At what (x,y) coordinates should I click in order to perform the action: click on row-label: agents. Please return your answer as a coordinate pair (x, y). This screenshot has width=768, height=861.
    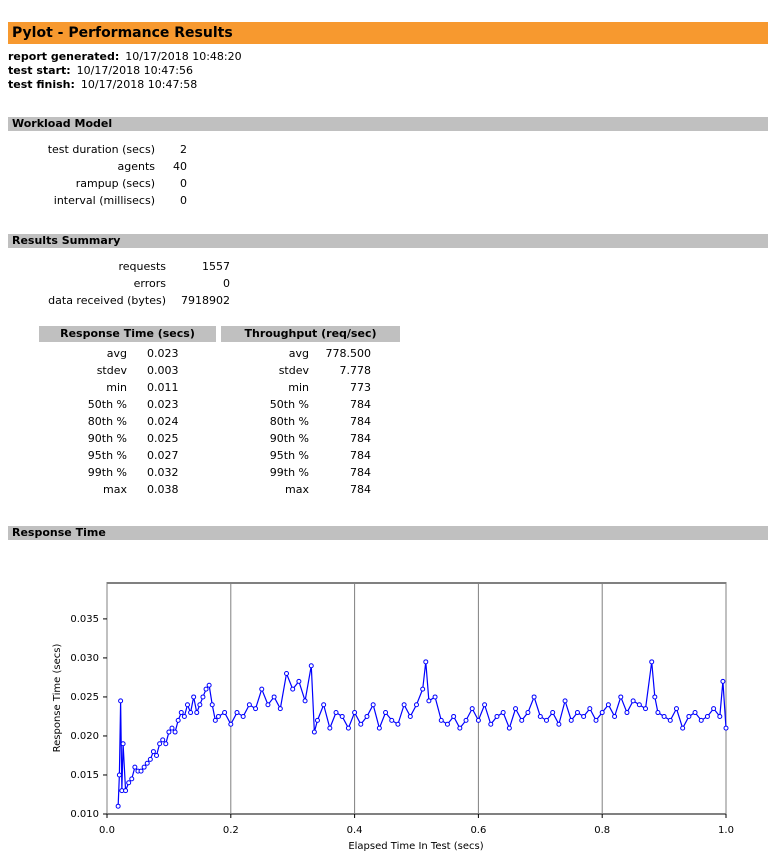
    Looking at the image, I should click on (136, 166).